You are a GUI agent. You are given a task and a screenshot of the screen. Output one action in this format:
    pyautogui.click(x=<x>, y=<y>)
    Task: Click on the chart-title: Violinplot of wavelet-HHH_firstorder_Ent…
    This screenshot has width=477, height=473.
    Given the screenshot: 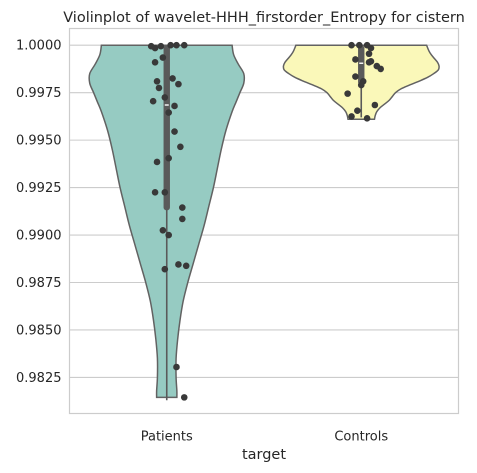 What is the action you would take?
    pyautogui.click(x=264, y=18)
    